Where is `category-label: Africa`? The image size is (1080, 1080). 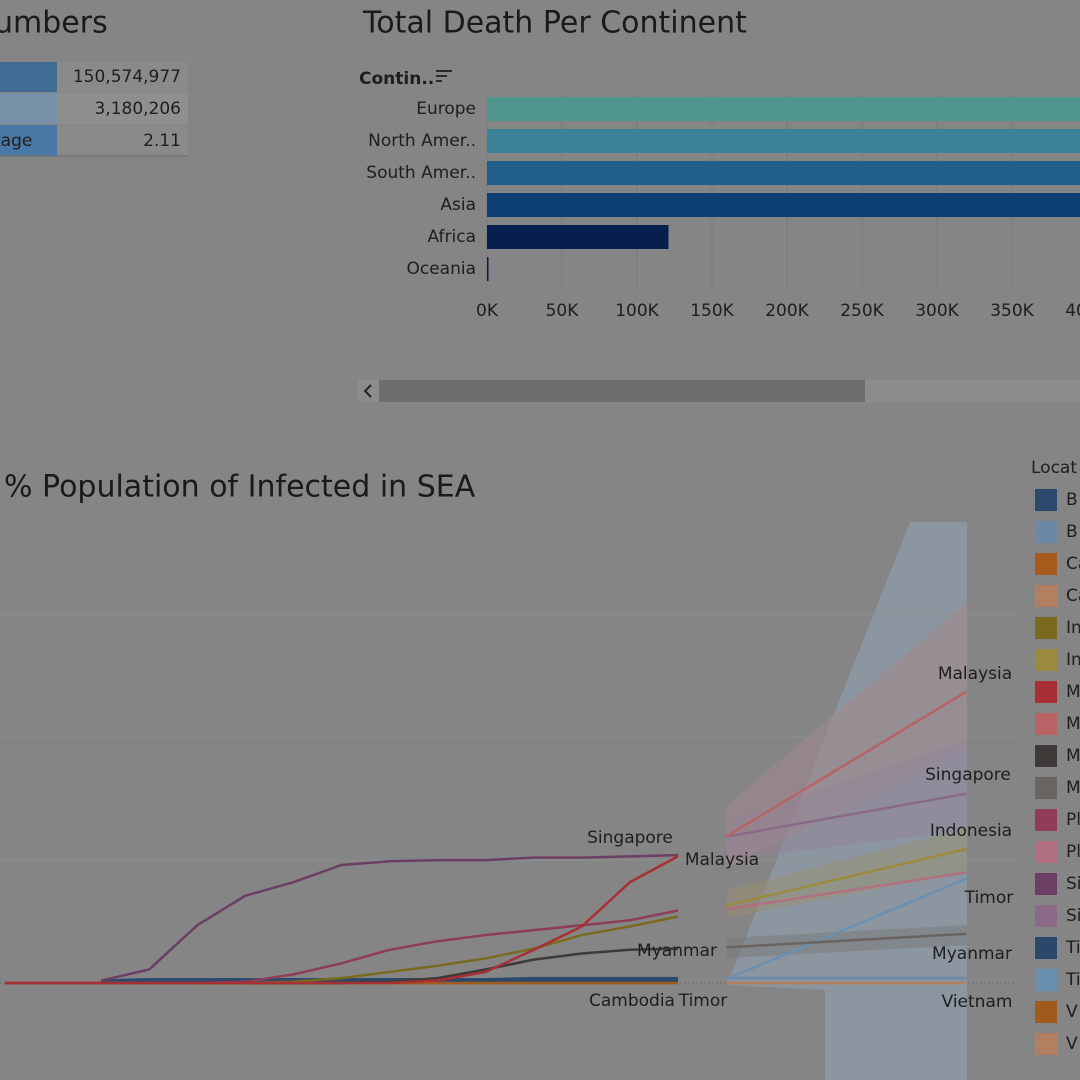
category-label: Africa is located at coordinates (452, 237).